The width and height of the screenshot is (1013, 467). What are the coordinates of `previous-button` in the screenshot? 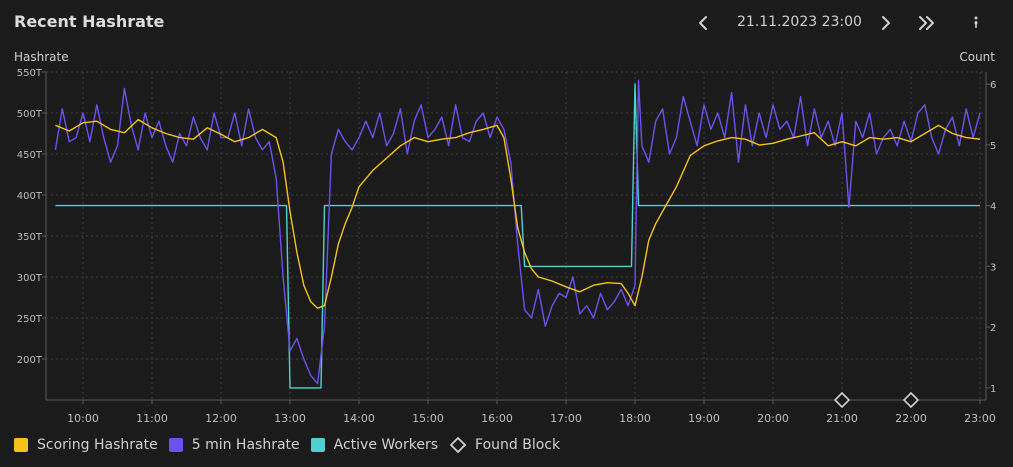 It's located at (704, 23).